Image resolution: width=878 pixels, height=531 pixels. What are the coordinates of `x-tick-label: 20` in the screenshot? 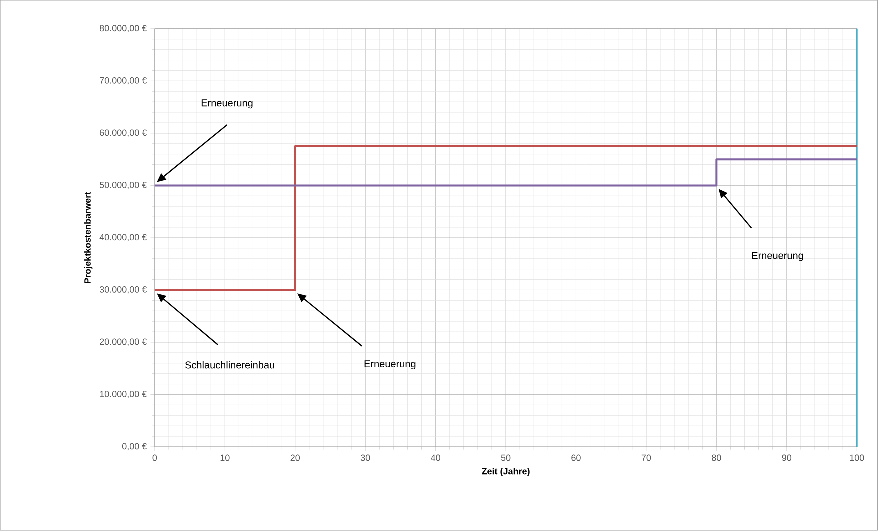 It's located at (295, 458).